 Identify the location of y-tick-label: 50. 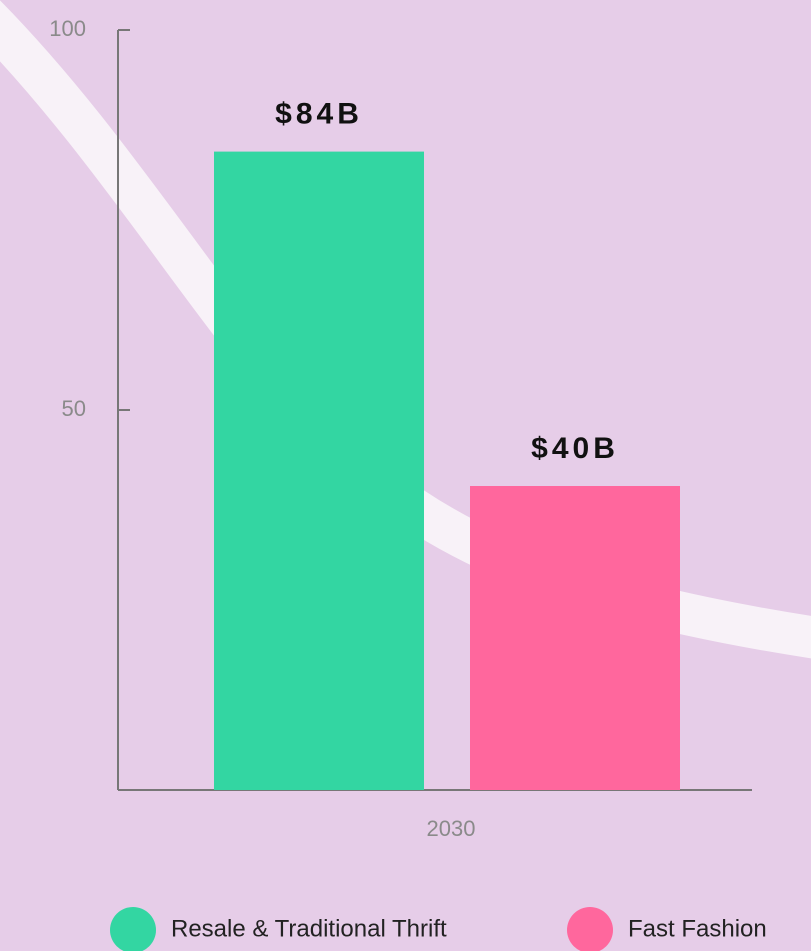
(74, 408).